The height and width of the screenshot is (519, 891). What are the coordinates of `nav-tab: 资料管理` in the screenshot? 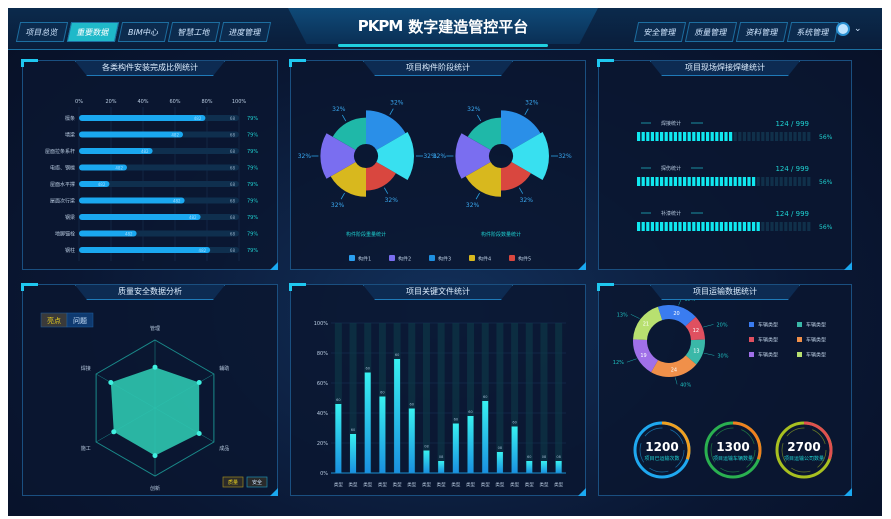 It's located at (762, 32).